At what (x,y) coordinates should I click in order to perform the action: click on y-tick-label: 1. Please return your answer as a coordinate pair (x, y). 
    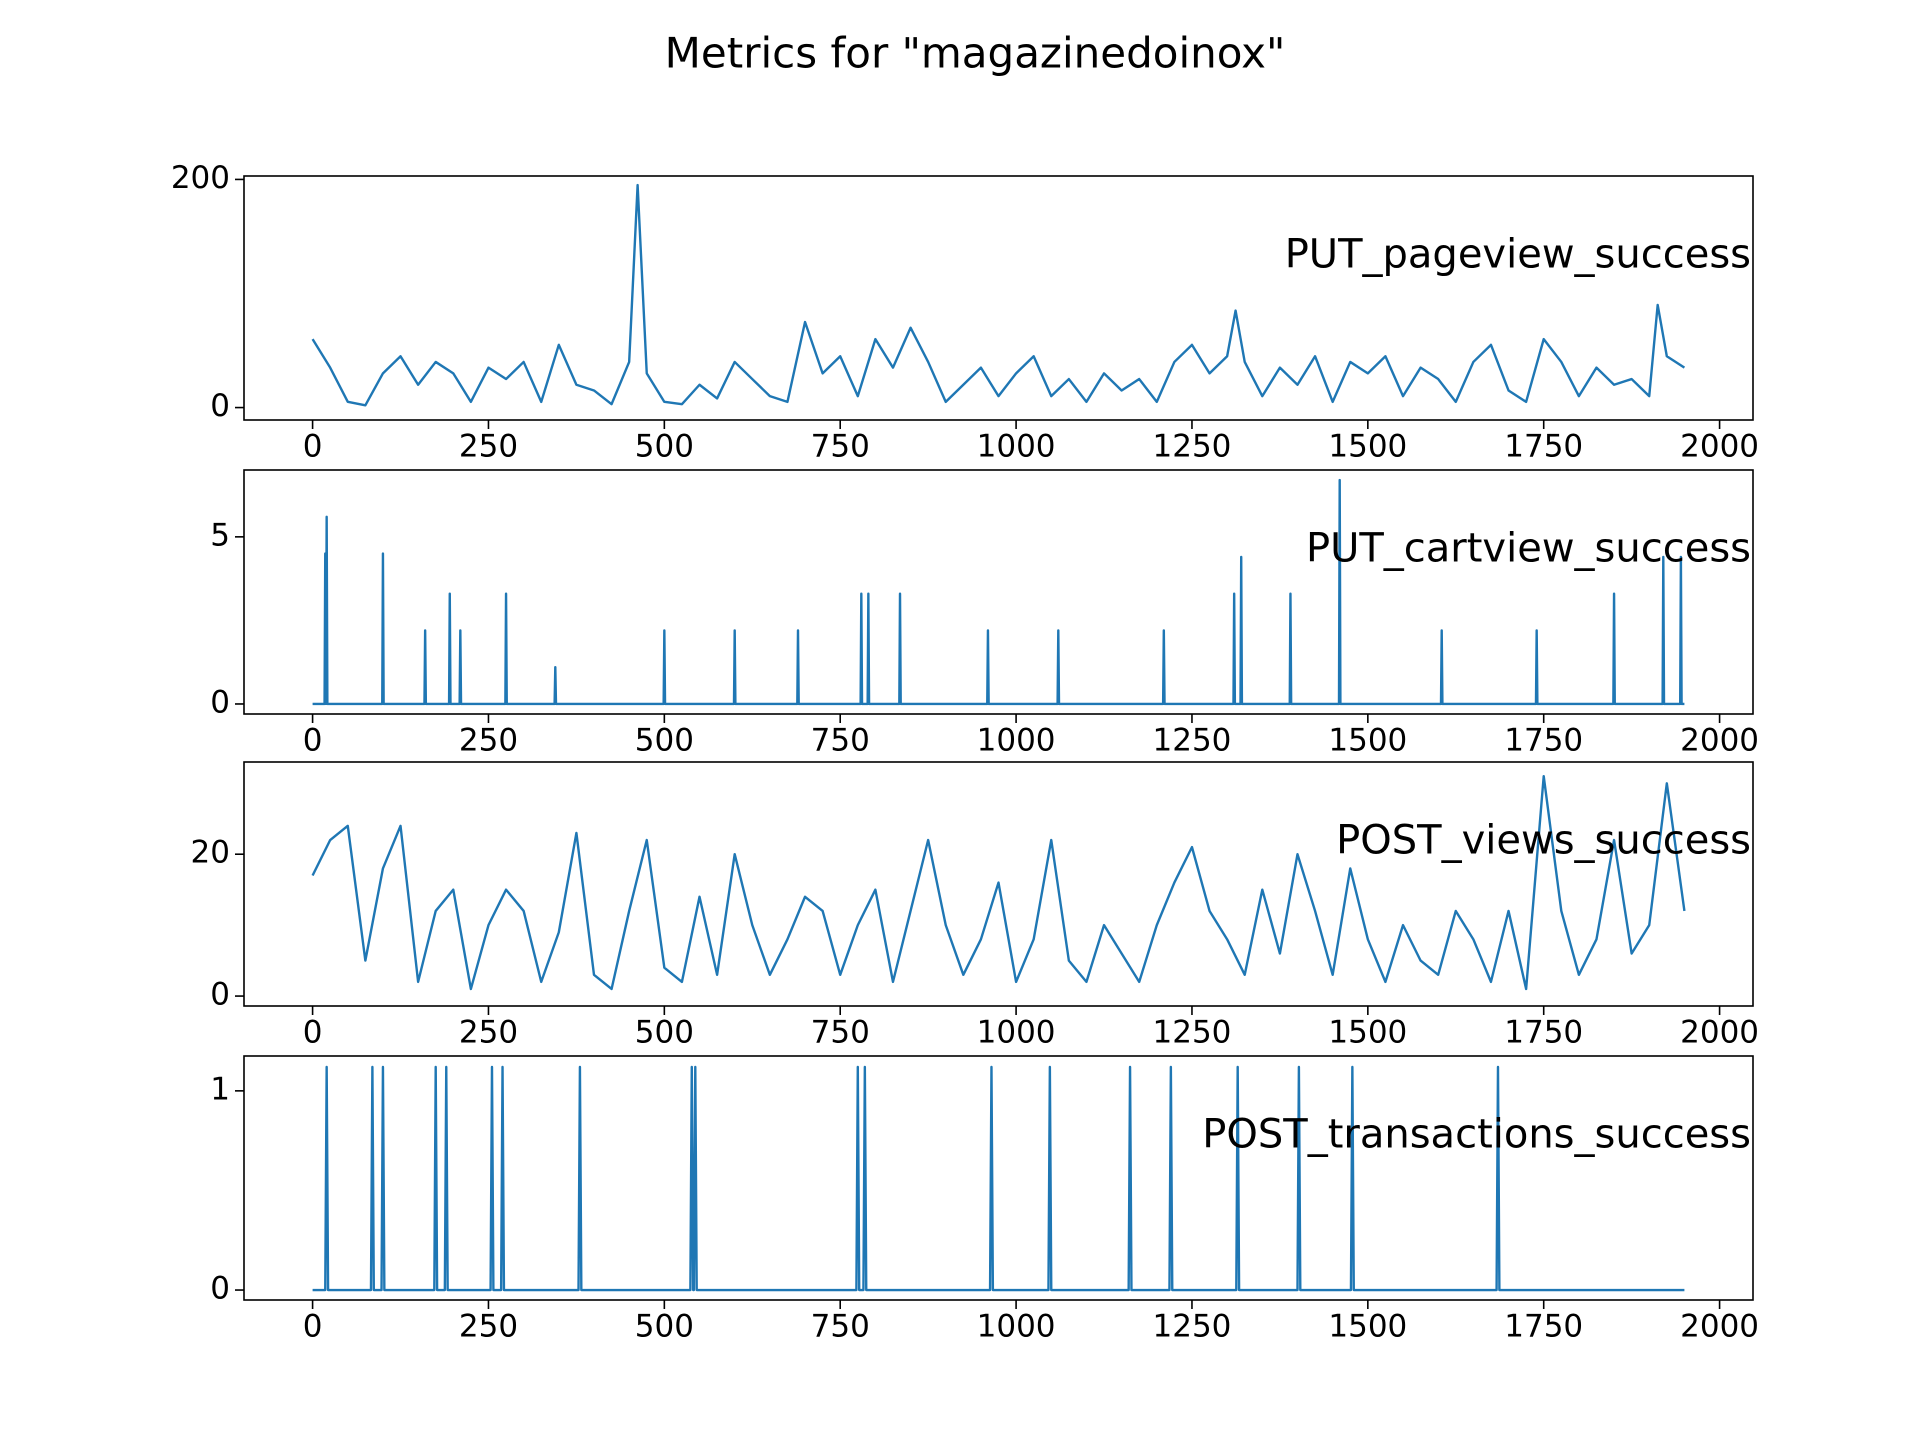
    Looking at the image, I should click on (220, 1089).